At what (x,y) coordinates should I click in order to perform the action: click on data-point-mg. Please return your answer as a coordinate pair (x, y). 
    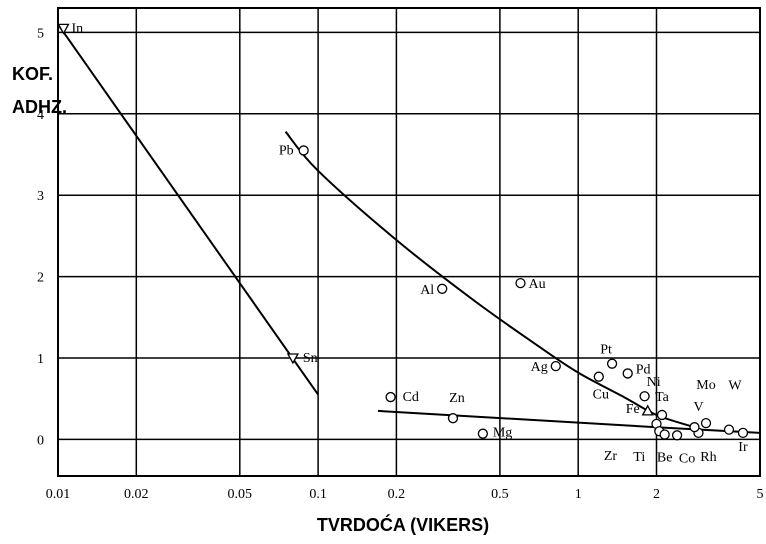
    Looking at the image, I should click on (483, 433).